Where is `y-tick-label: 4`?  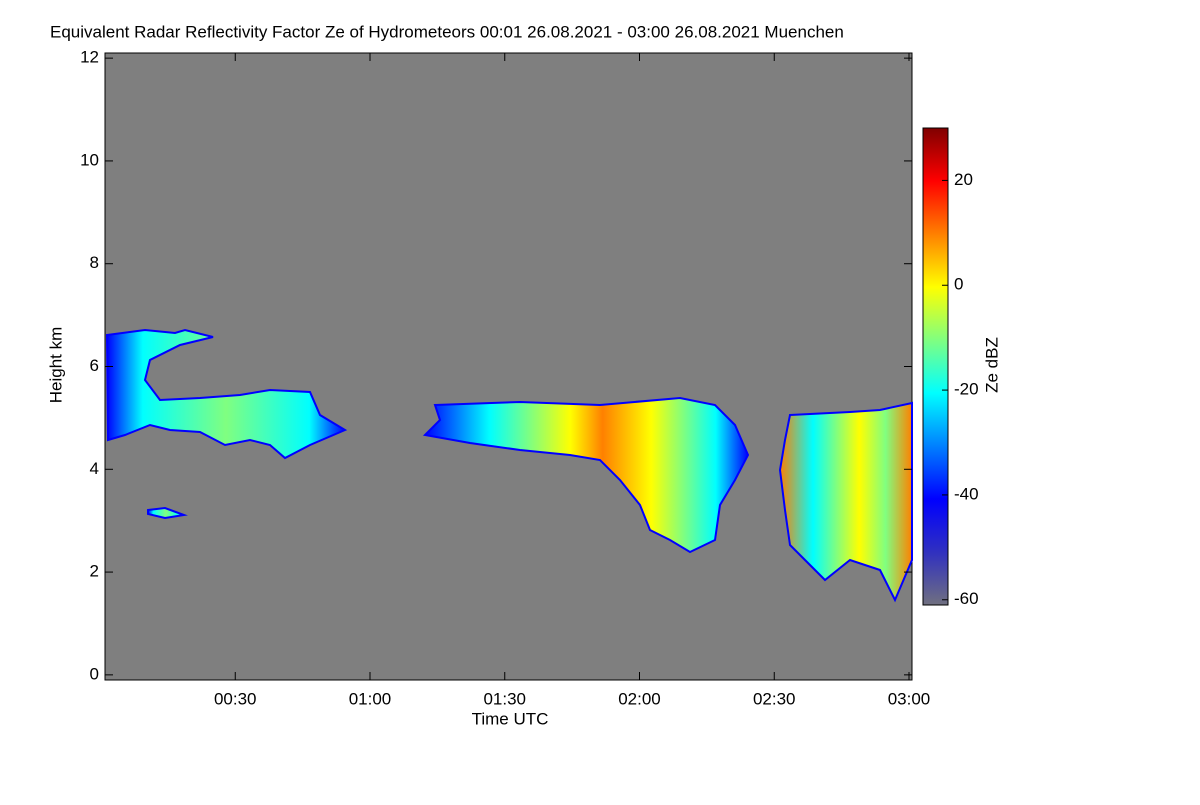 y-tick-label: 4 is located at coordinates (94, 468).